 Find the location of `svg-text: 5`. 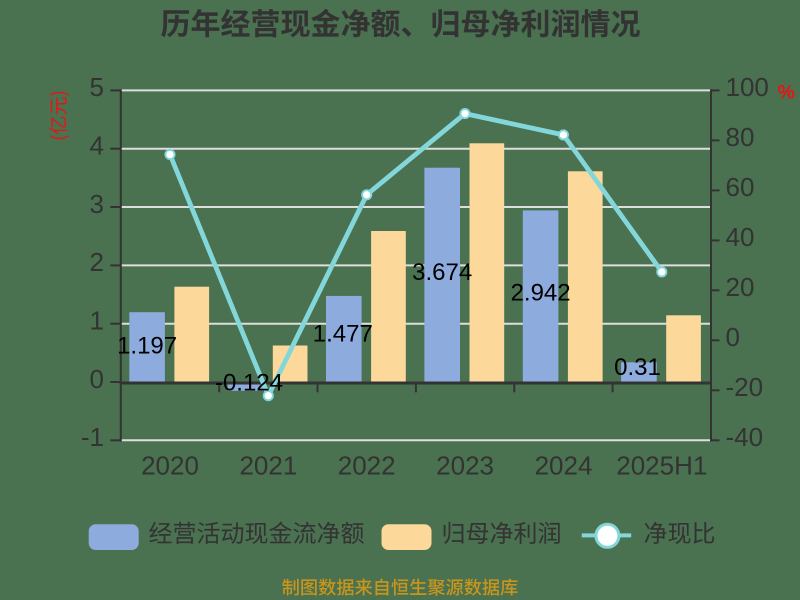

svg-text: 5 is located at coordinates (97, 87).